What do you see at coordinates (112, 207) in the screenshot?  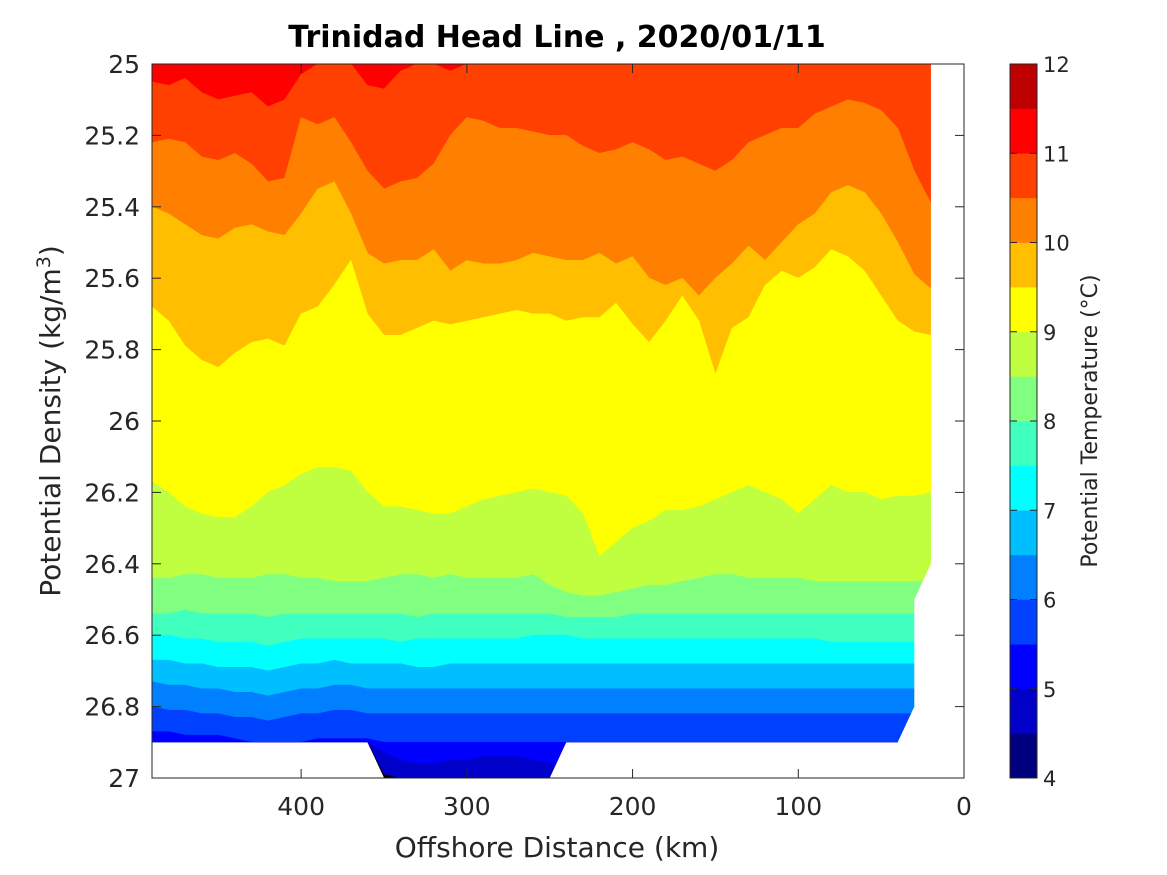 I see `y-tick-label: 25.4` at bounding box center [112, 207].